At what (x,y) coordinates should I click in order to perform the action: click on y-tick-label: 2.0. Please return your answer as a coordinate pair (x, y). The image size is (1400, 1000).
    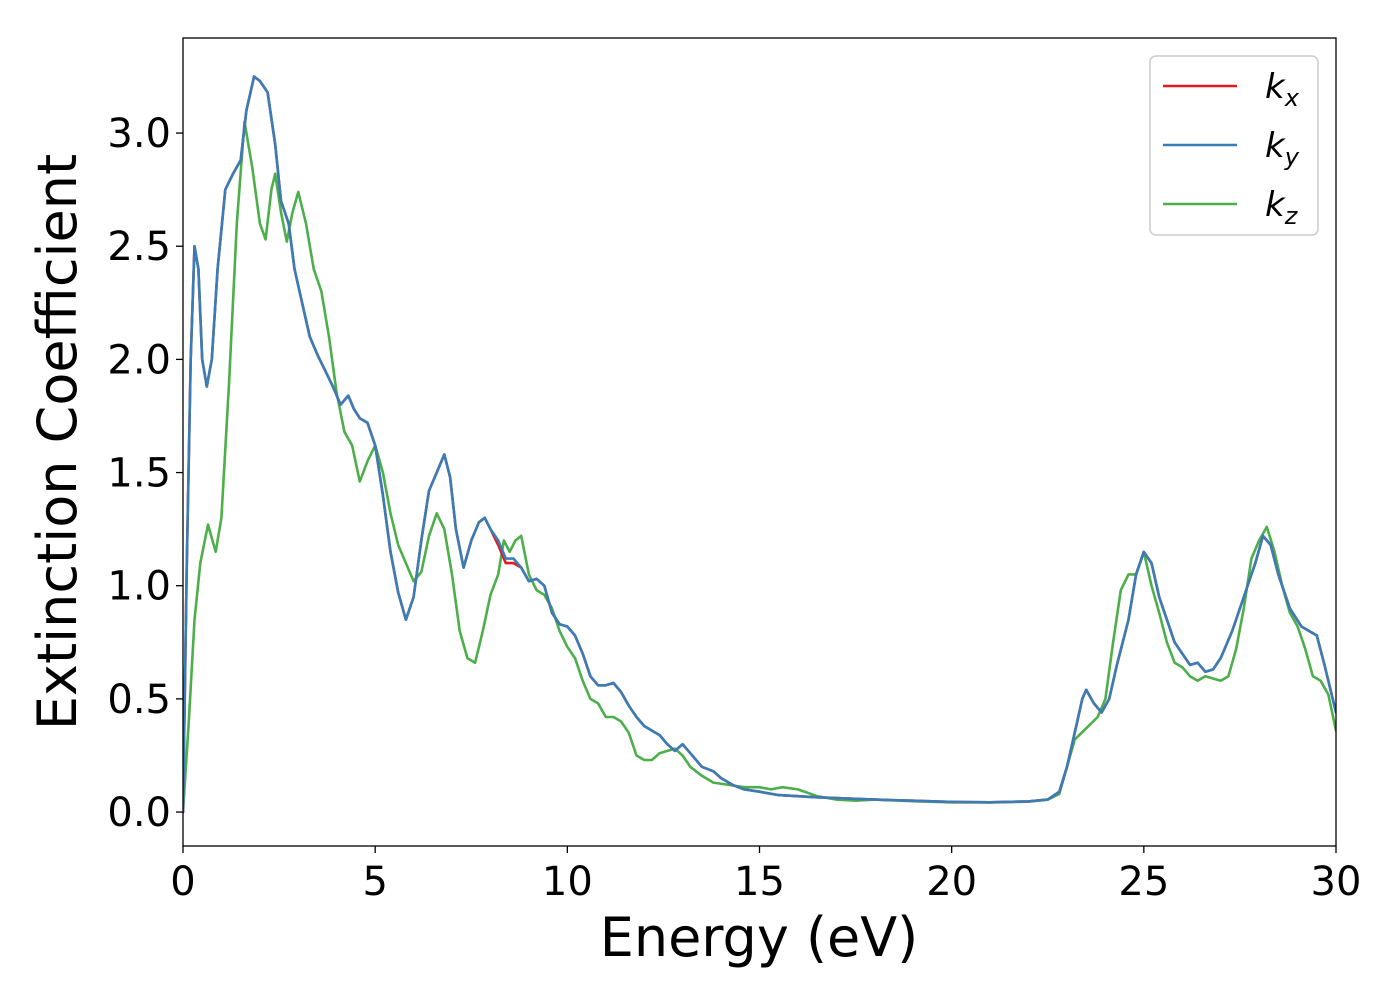
    Looking at the image, I should click on (139, 360).